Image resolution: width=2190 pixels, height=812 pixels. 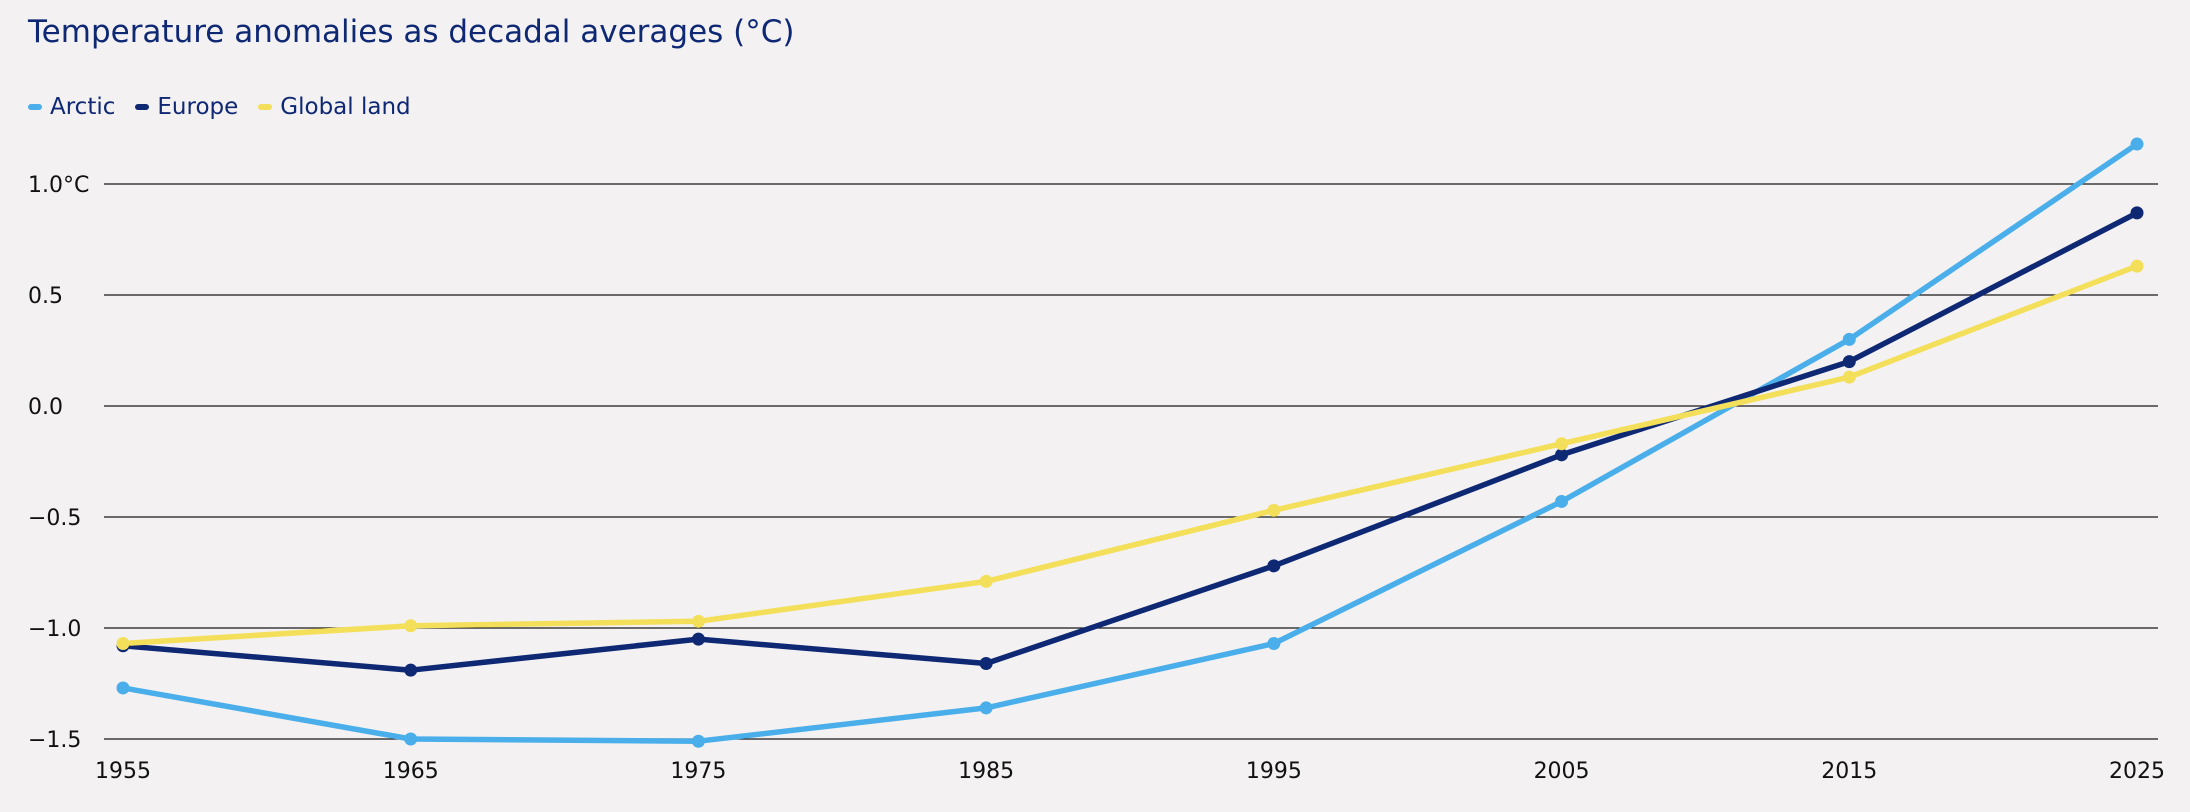 What do you see at coordinates (142, 107) in the screenshot?
I see `legend-swatch-europe` at bounding box center [142, 107].